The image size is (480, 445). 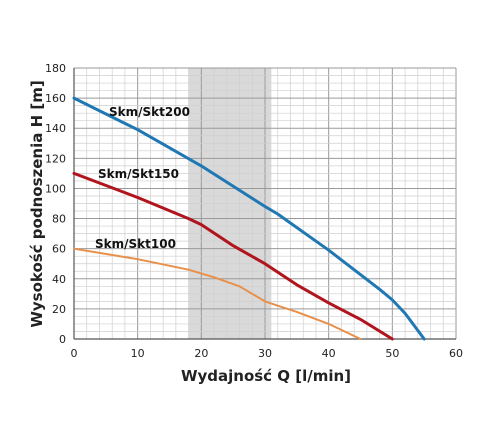 I want to click on series-label-skm-skt200: Skm/Skt200, so click(x=149, y=112).